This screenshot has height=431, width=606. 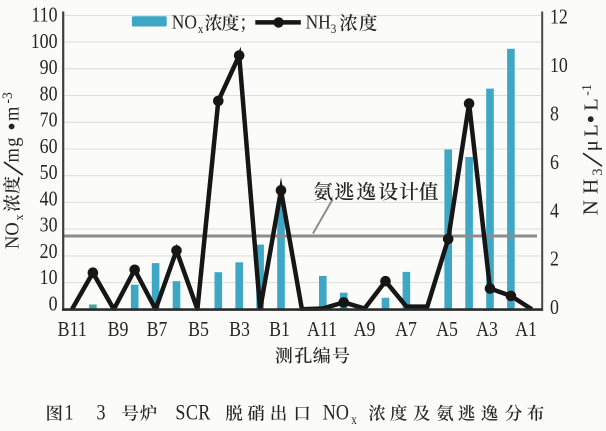 What do you see at coordinates (554, 259) in the screenshot?
I see `svg-text: 2` at bounding box center [554, 259].